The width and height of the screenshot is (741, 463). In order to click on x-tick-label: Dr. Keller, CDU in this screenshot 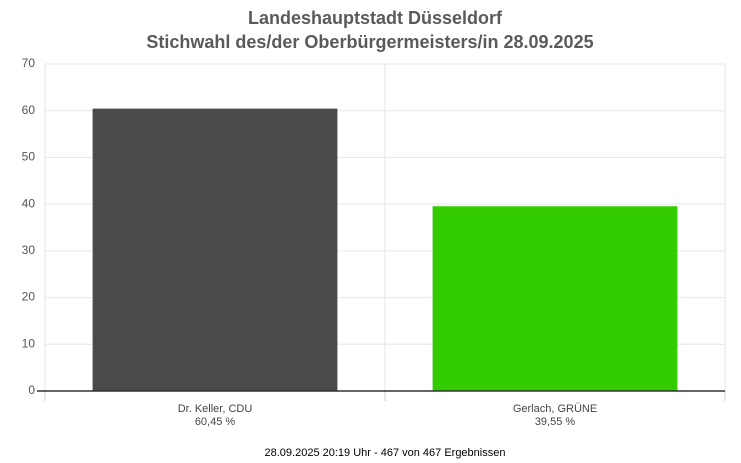, I will do `click(215, 409)`.